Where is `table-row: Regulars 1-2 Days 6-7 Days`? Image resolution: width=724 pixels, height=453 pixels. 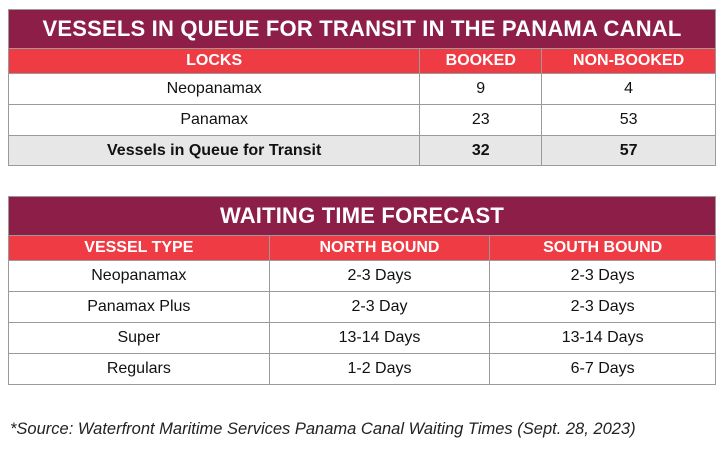 table-row: Regulars 1-2 Days 6-7 Days is located at coordinates (362, 369).